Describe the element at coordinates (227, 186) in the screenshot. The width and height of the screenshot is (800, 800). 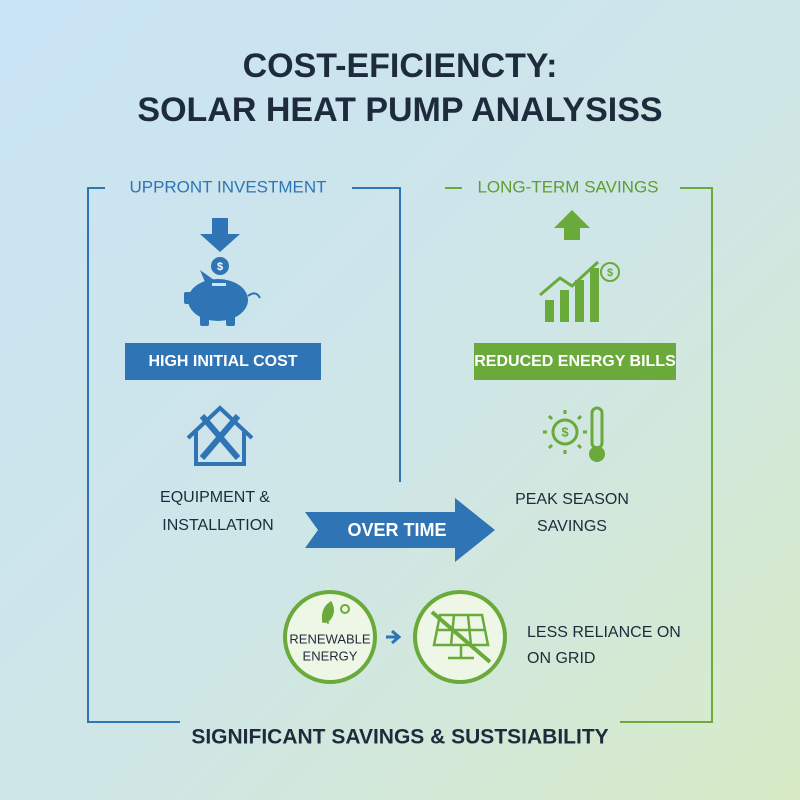
I see `heading: UPPRONT INVESTMENT` at that location.